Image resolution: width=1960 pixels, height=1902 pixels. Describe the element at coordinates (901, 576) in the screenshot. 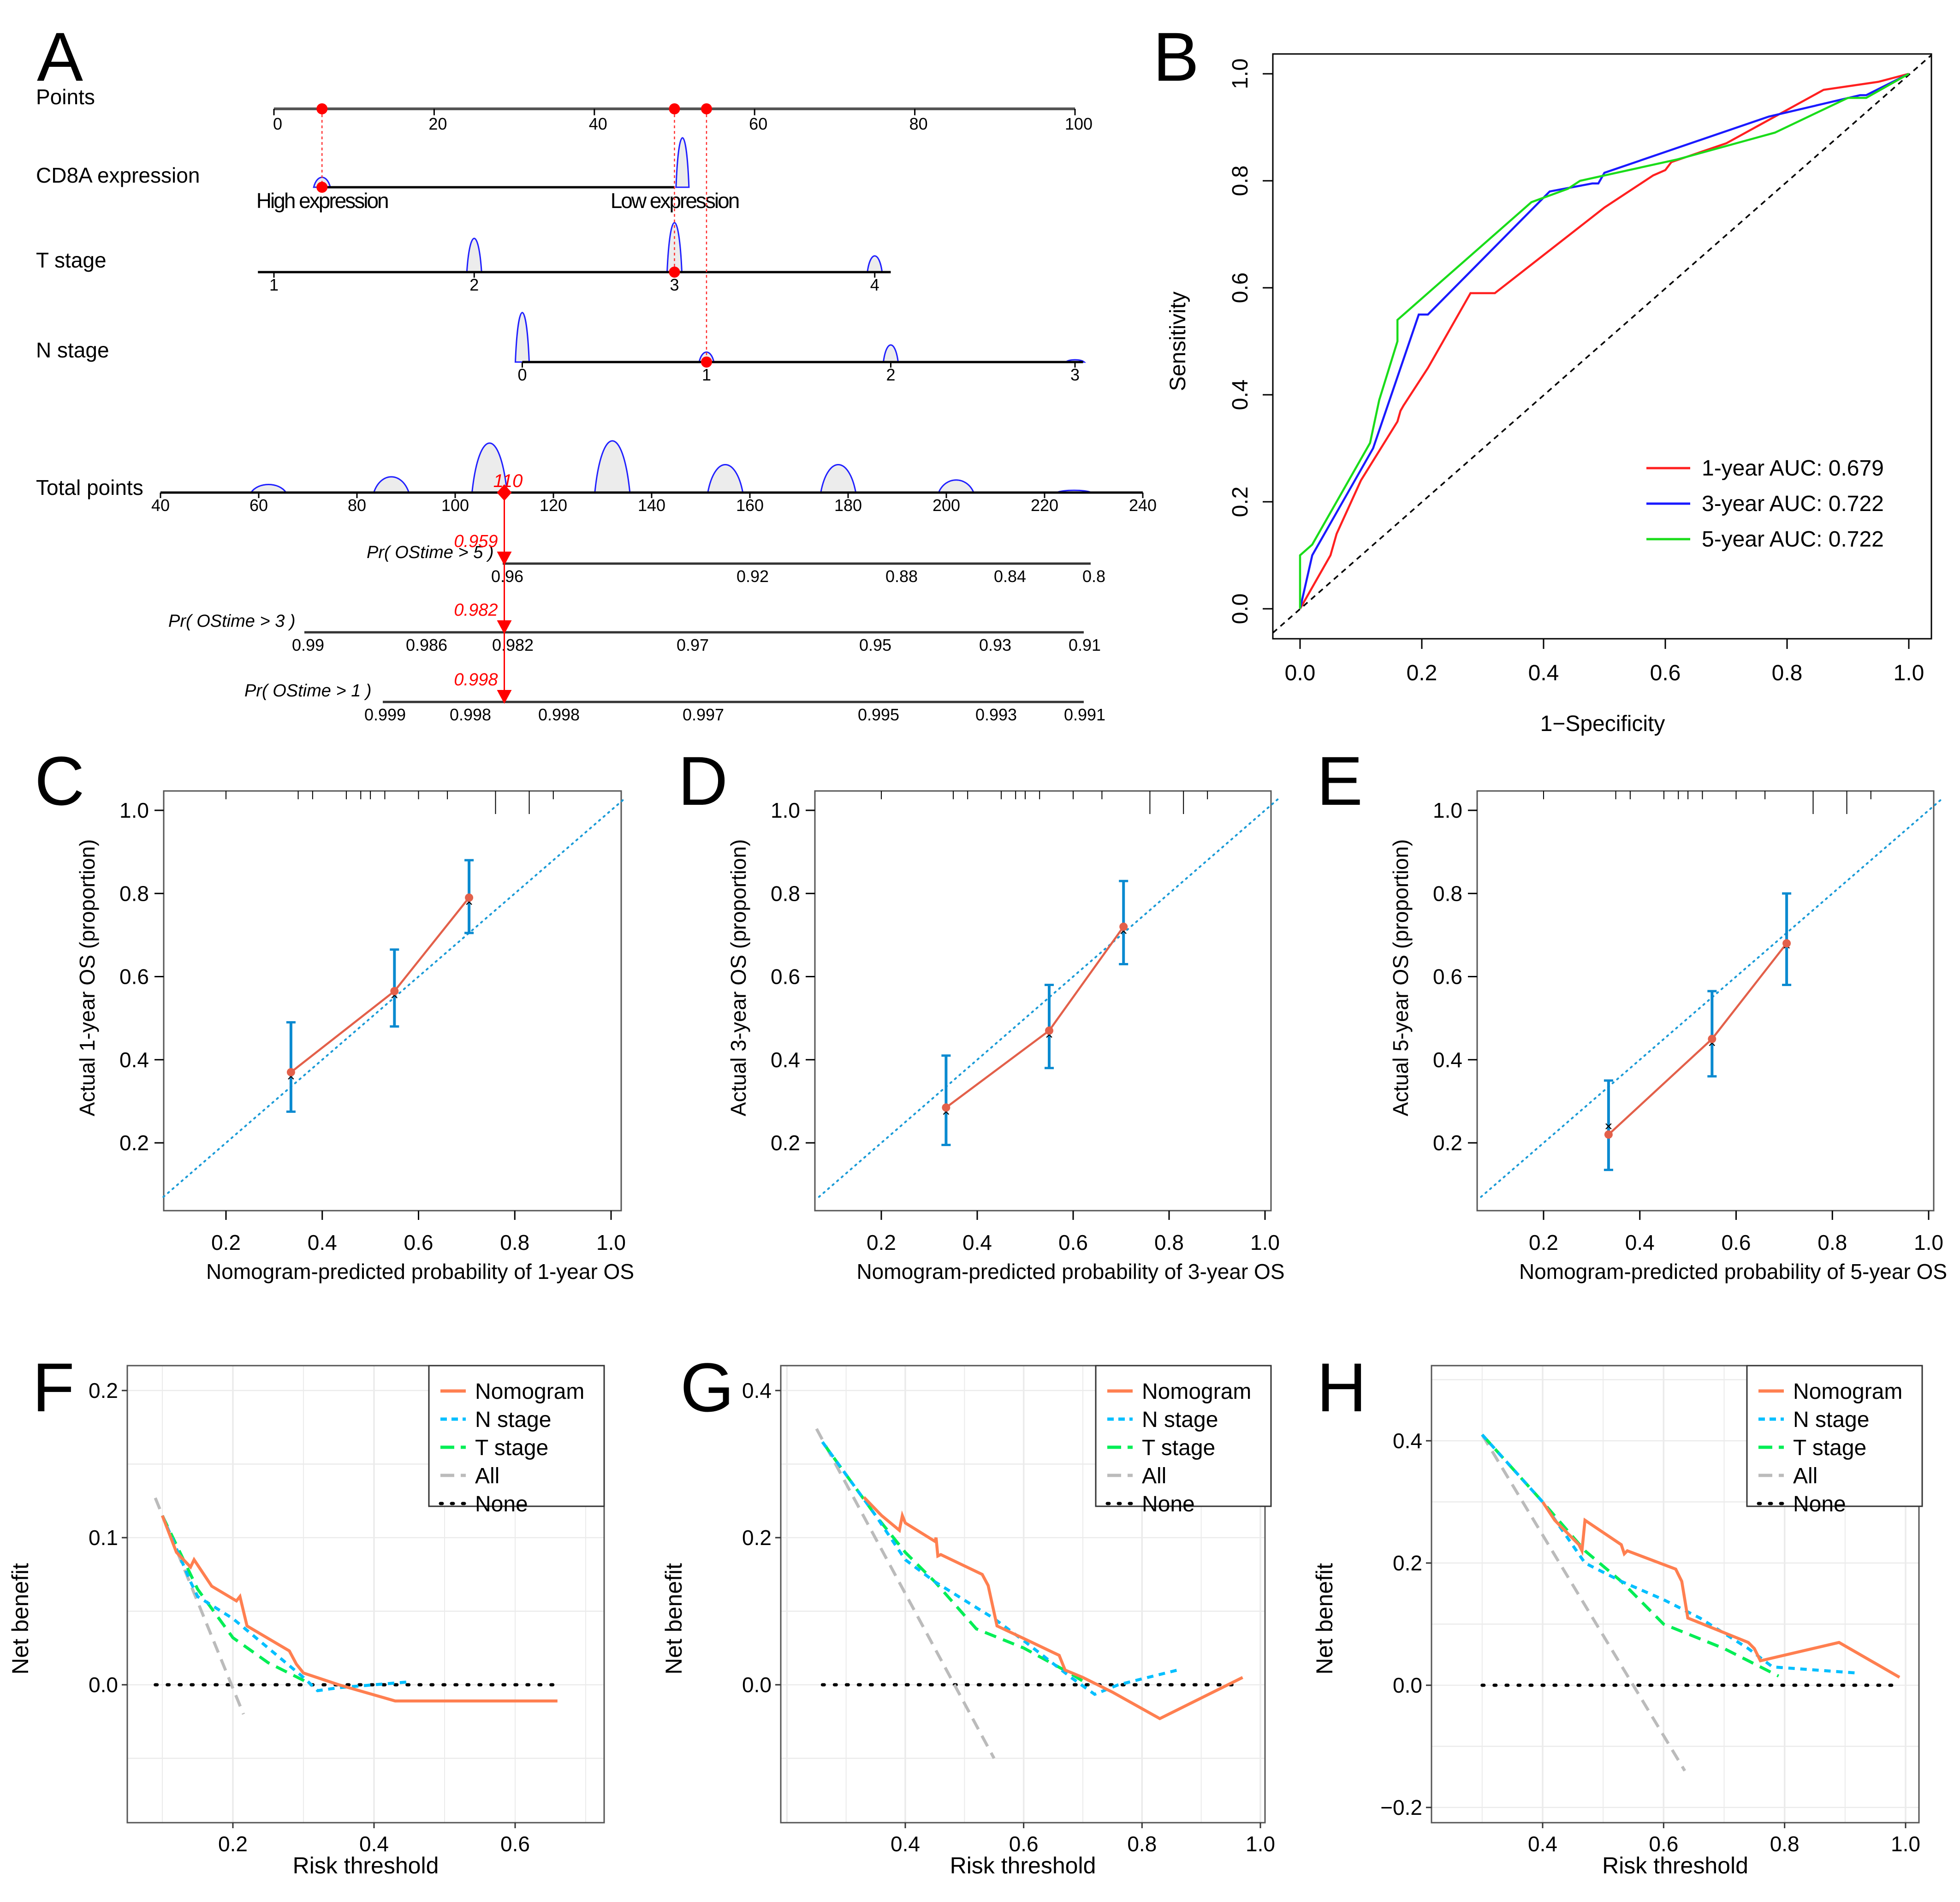

I see `probability-tick-label: 0.88` at that location.